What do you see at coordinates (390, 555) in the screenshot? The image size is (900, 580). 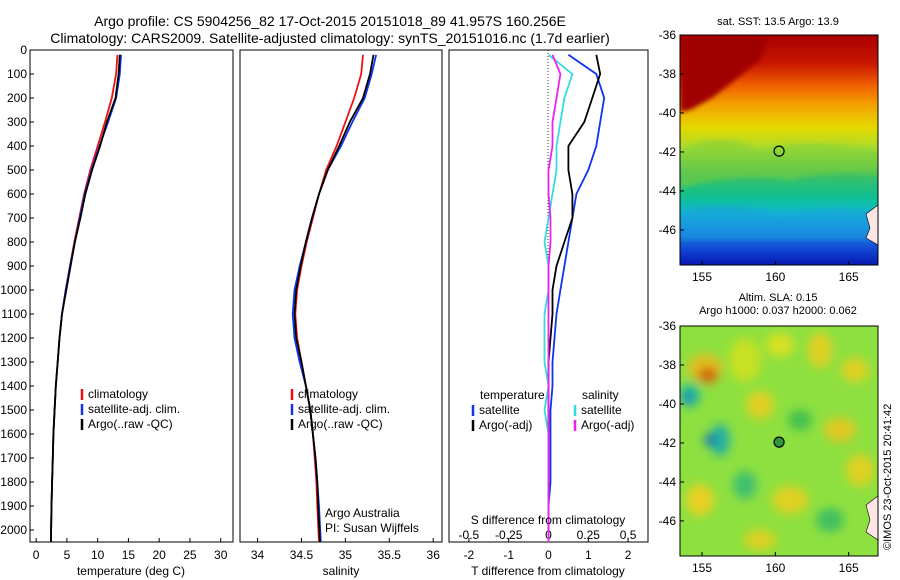 I see `x-tick-label: 35.5` at bounding box center [390, 555].